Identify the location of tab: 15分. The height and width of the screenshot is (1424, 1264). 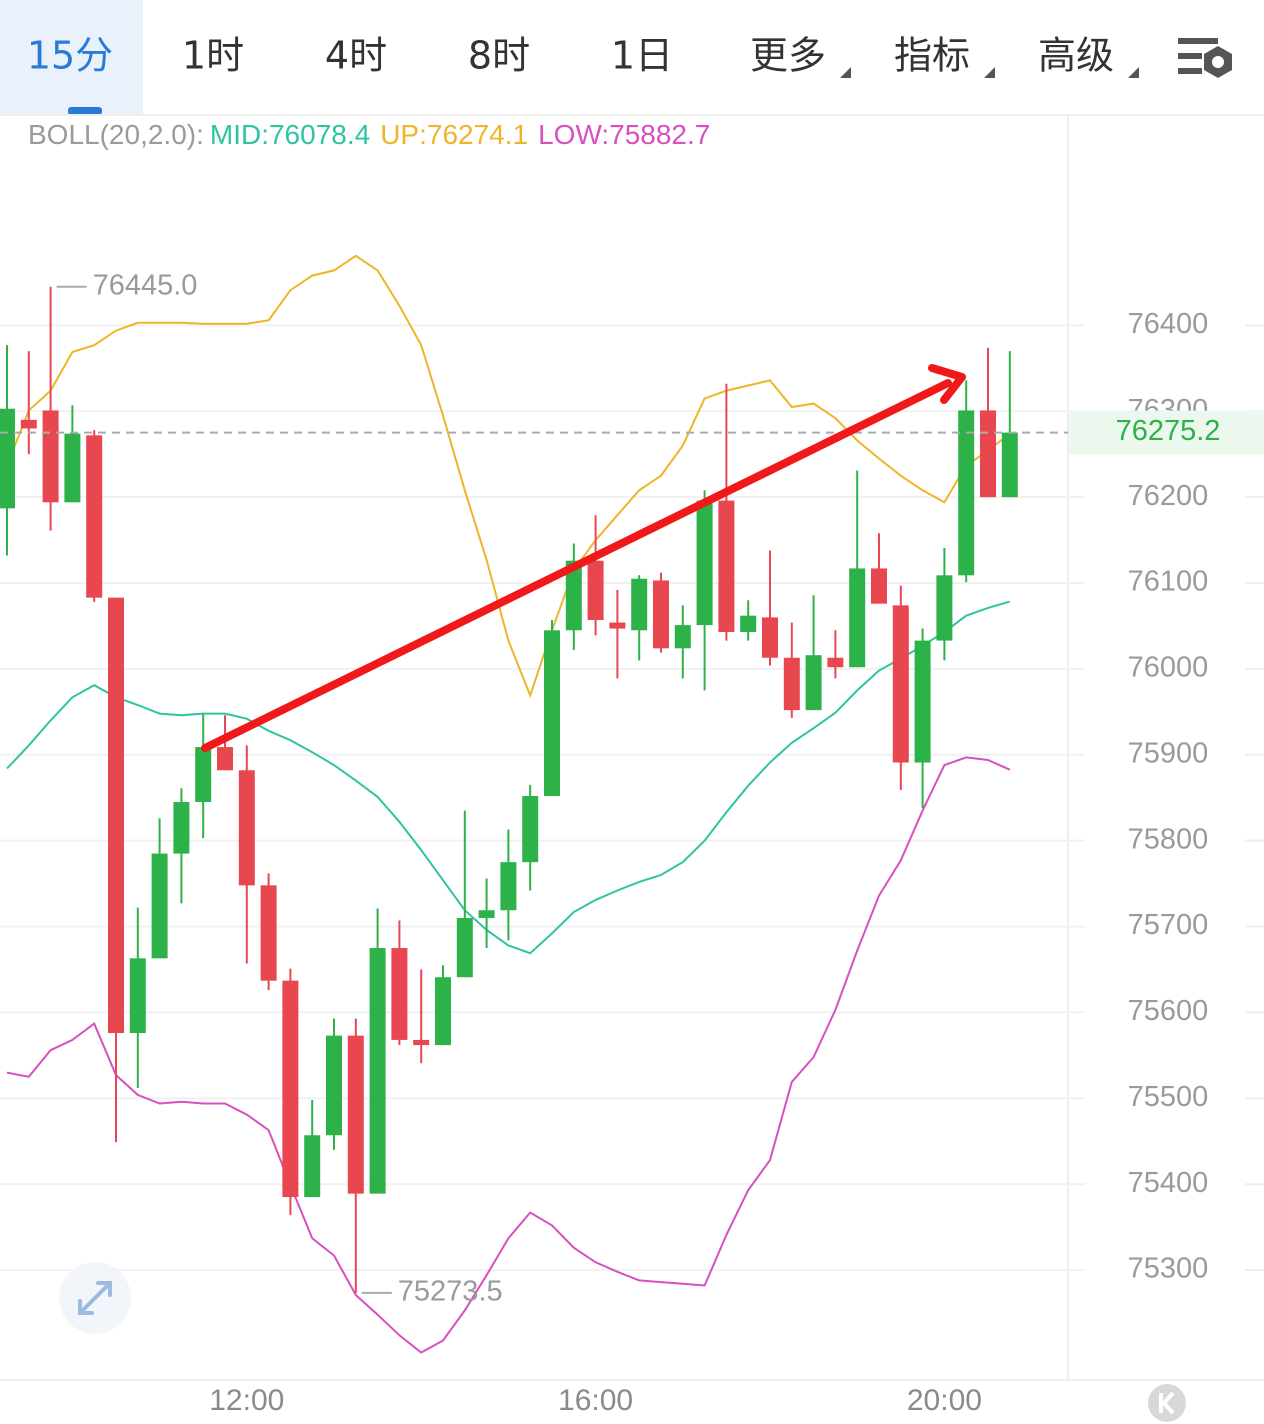
(70, 56).